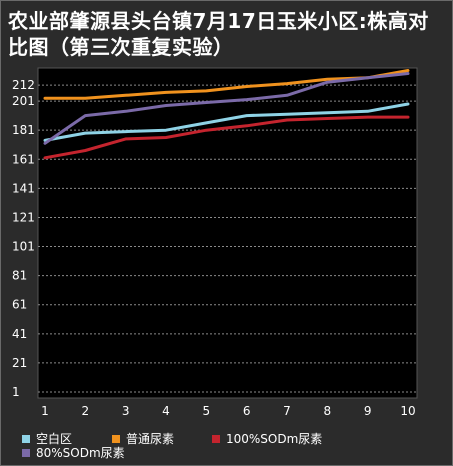 The image size is (453, 466). What do you see at coordinates (86, 411) in the screenshot?
I see `x-tick-label: 2` at bounding box center [86, 411].